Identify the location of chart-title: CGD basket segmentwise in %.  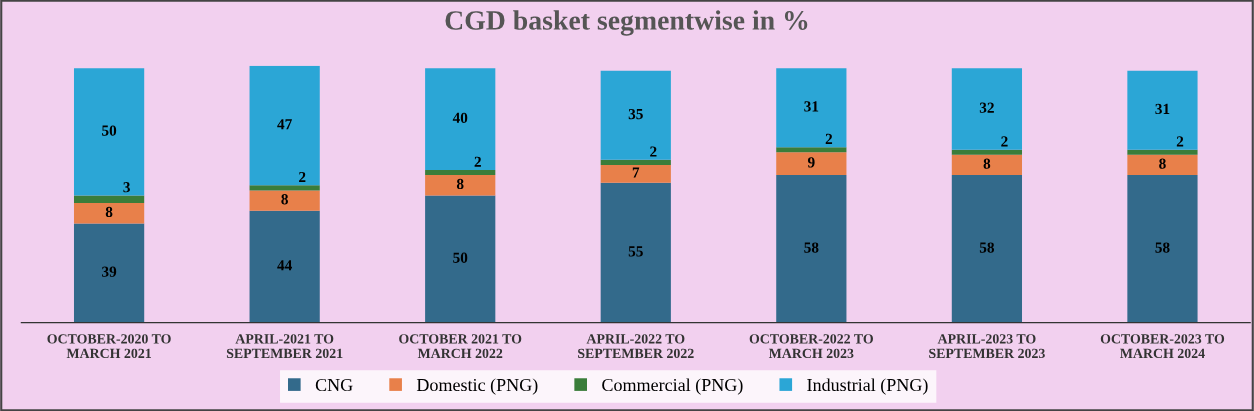
(626, 23).